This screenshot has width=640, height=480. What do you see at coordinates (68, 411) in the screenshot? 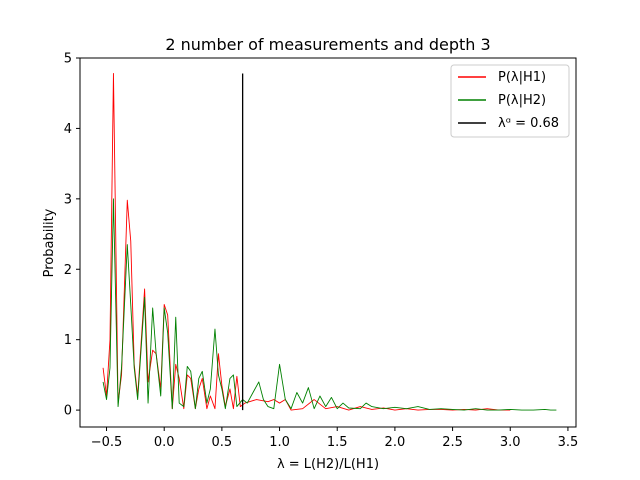
I see `y-tick-label: 0` at bounding box center [68, 411].